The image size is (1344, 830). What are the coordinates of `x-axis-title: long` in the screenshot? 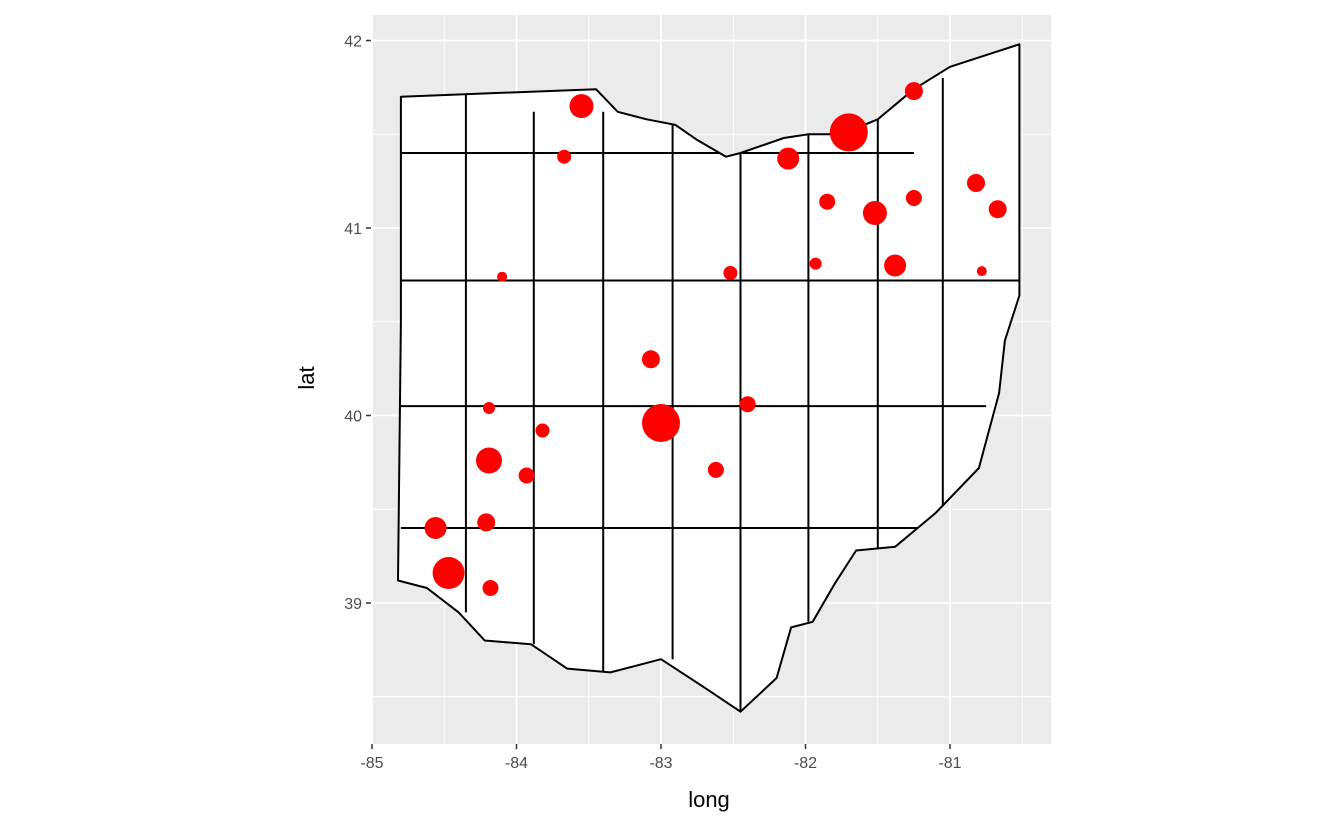 It's located at (709, 799).